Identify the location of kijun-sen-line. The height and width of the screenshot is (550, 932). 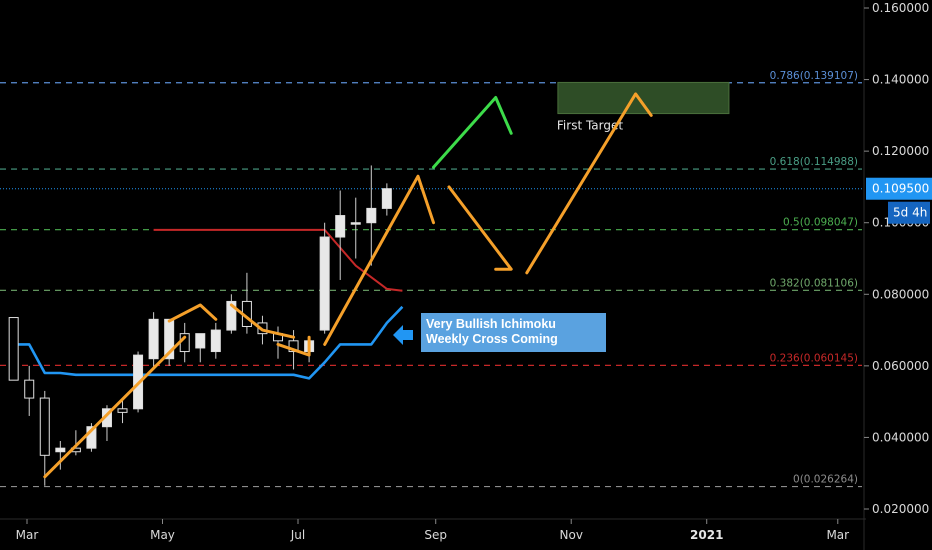
(278, 260).